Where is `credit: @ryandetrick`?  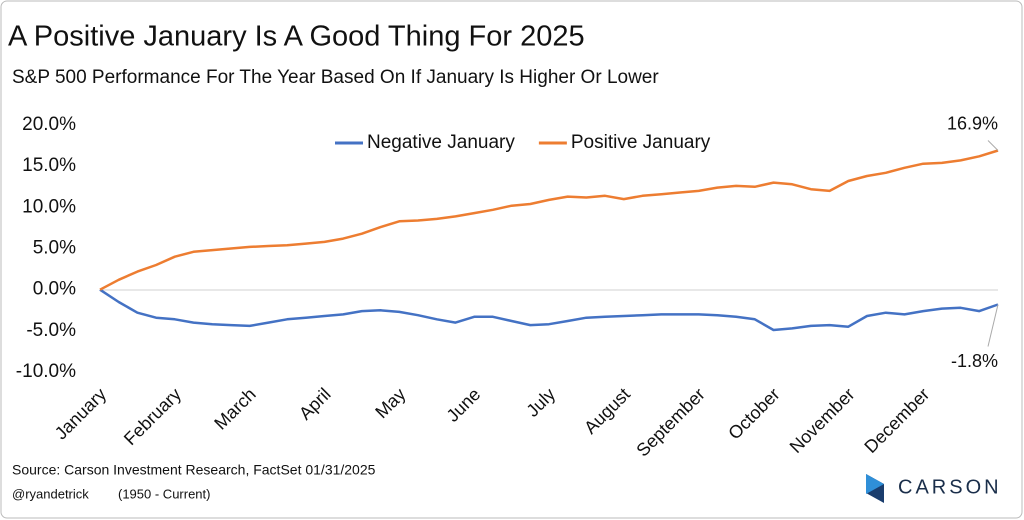
credit: @ryandetrick is located at coordinates (50, 493).